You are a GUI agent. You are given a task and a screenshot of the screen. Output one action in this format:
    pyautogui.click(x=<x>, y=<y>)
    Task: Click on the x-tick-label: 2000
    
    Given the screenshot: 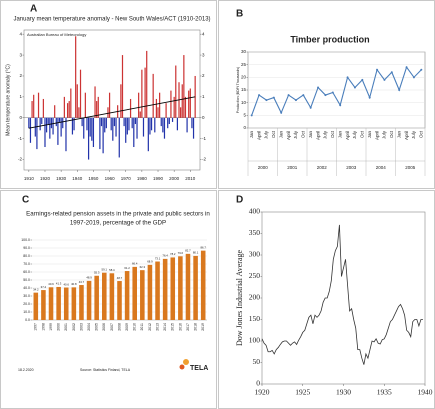 What is the action you would take?
    pyautogui.click(x=174, y=178)
    